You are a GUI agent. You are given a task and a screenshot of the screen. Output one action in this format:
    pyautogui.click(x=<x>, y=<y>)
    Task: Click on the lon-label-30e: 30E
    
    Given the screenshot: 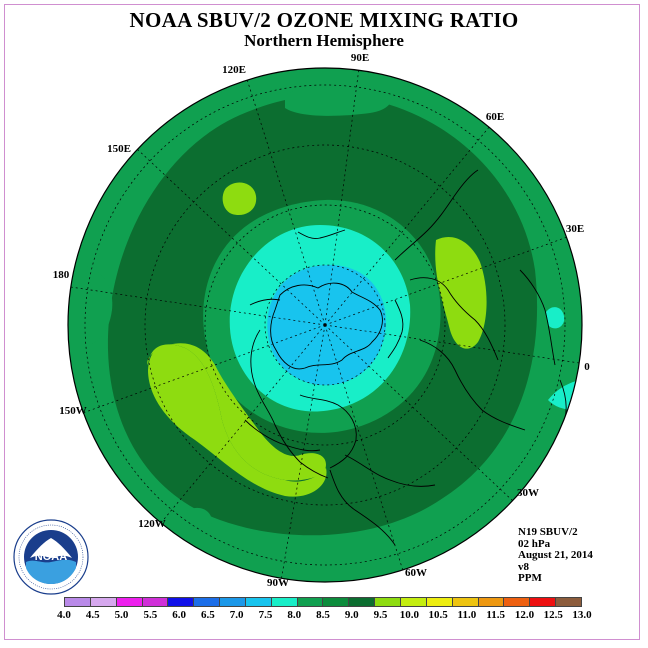 What is the action you would take?
    pyautogui.click(x=575, y=229)
    